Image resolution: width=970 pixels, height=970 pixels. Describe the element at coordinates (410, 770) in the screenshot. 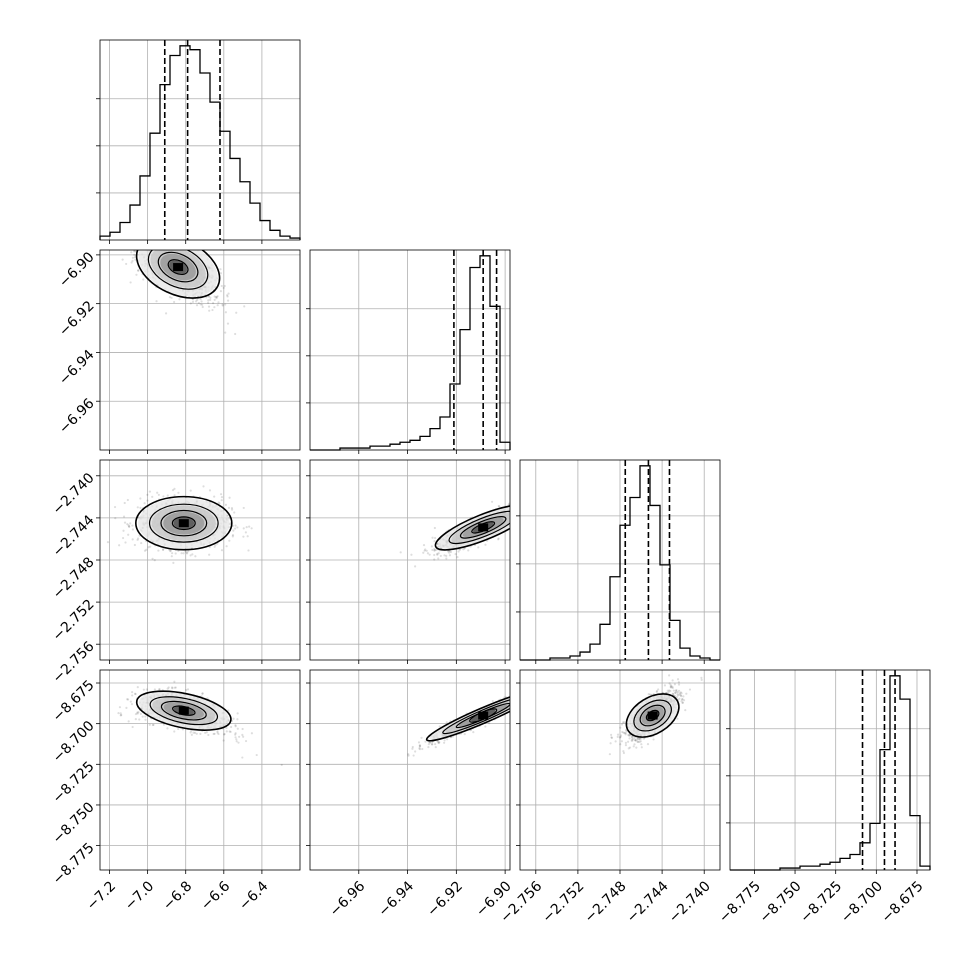

I see `joint-grid` at that location.